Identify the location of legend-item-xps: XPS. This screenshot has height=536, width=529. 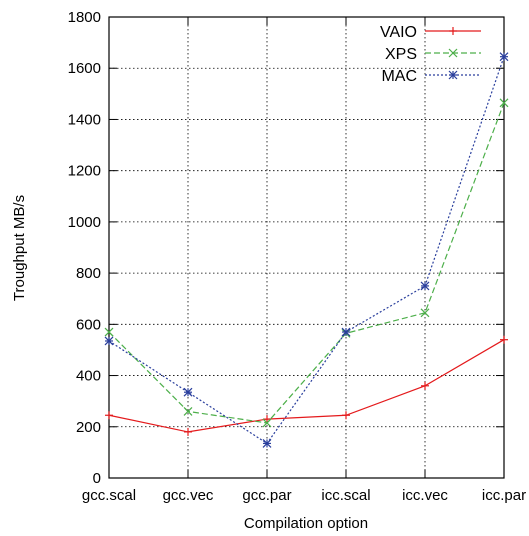
(433, 54).